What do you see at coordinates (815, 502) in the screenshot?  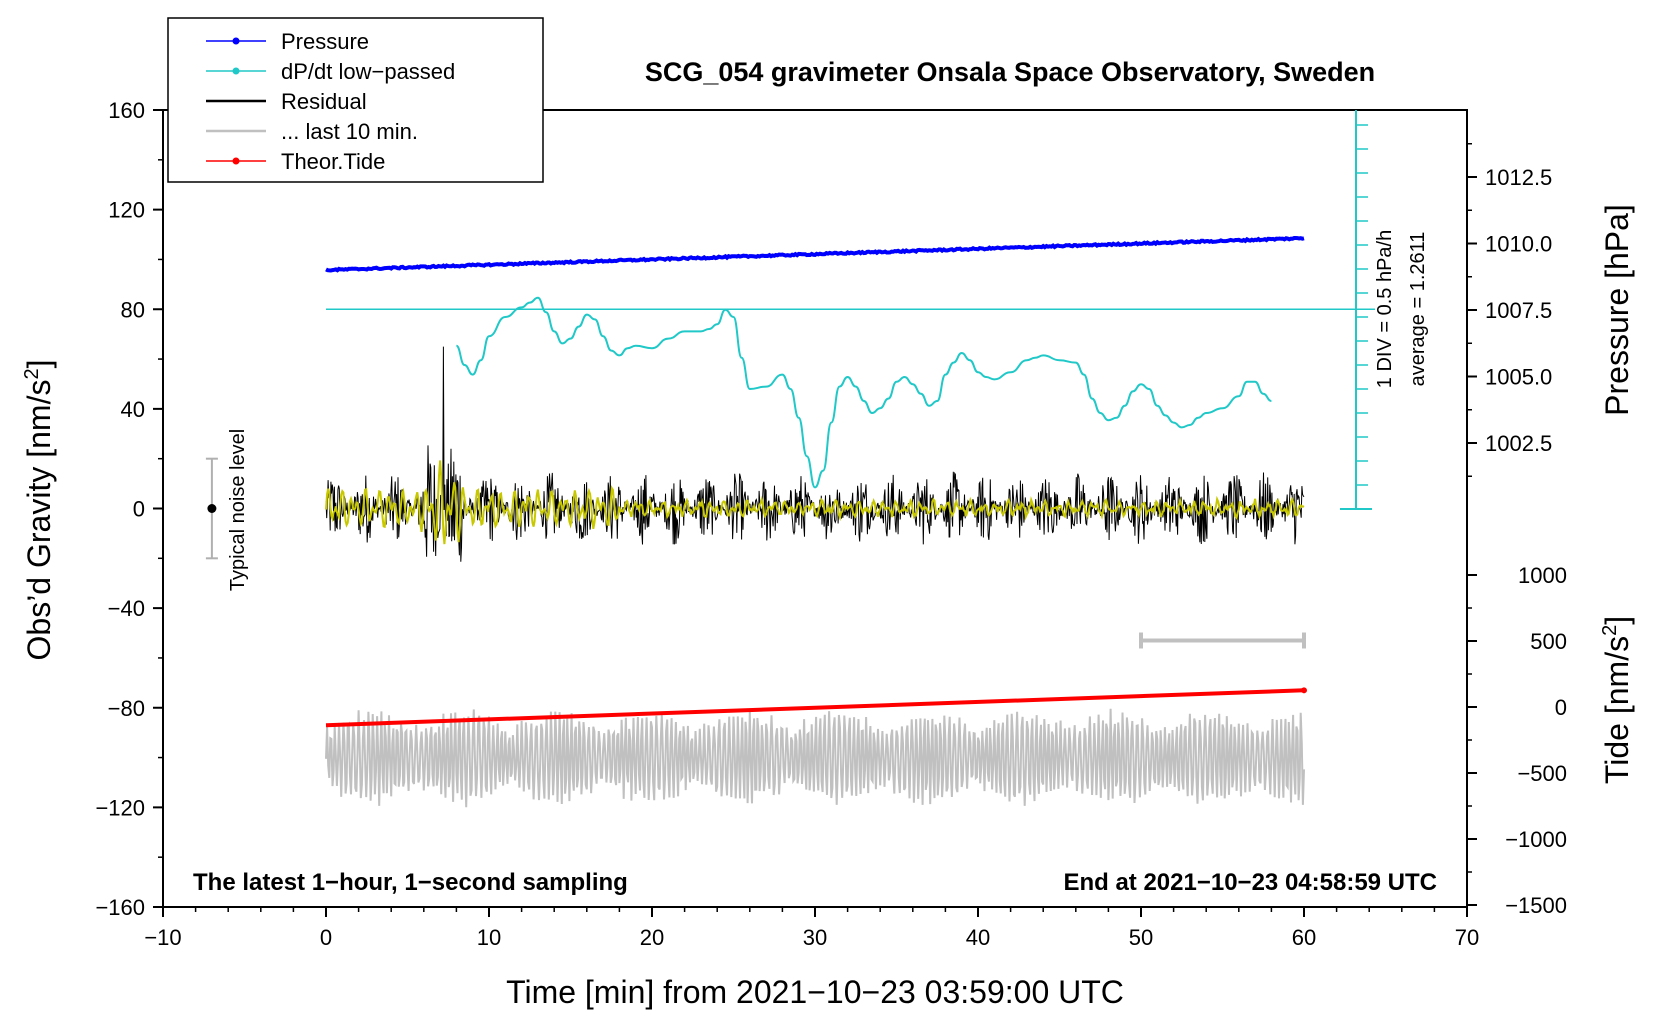 I see `residual-lowpass-line` at bounding box center [815, 502].